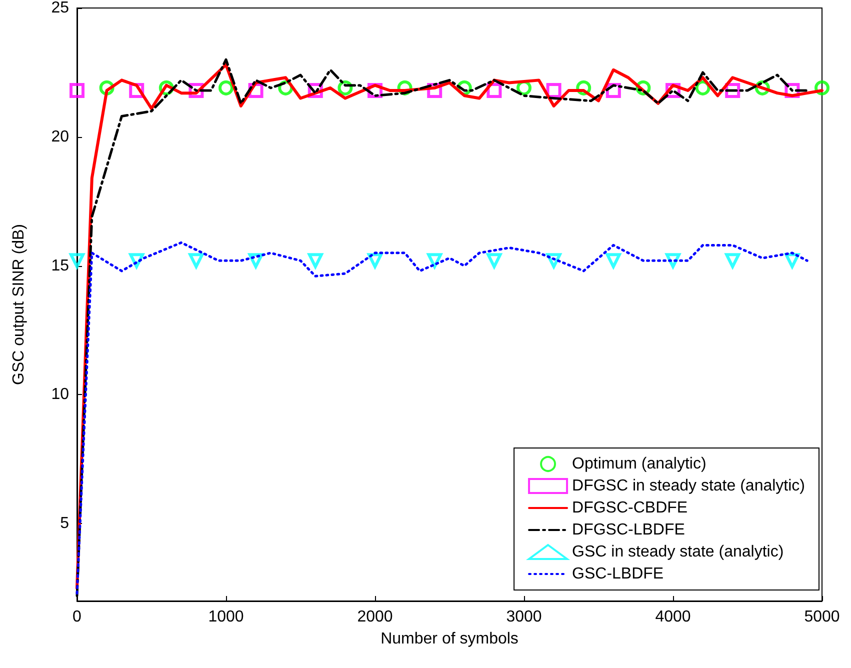  What do you see at coordinates (60, 265) in the screenshot?
I see `y-tick-label: 15` at bounding box center [60, 265].